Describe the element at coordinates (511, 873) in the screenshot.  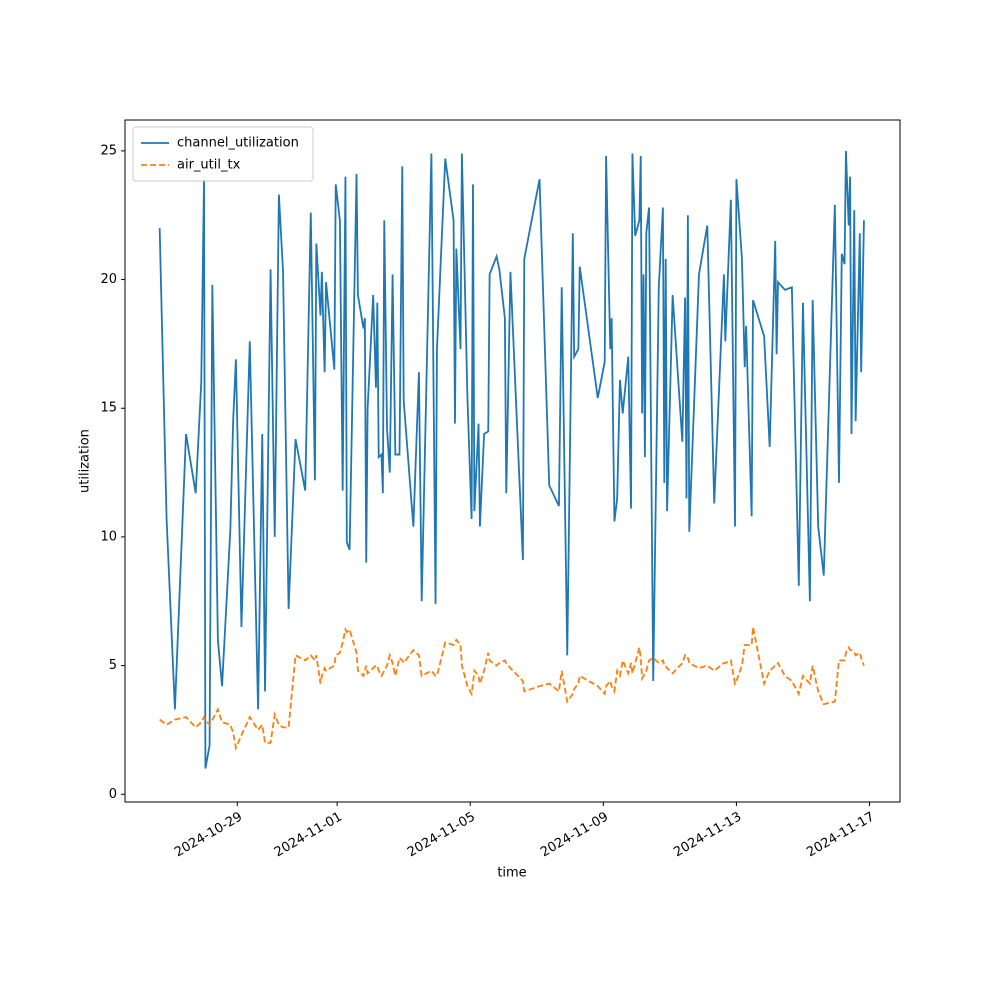
I see `x-axis-label: time` at that location.